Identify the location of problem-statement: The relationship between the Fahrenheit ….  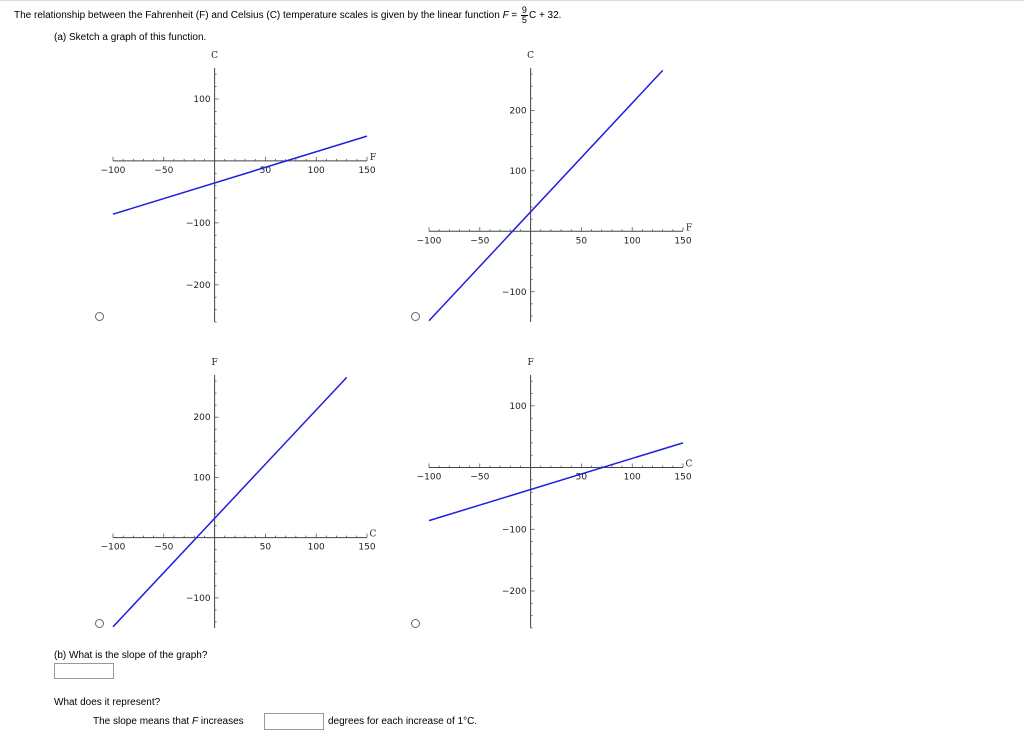
(287, 15).